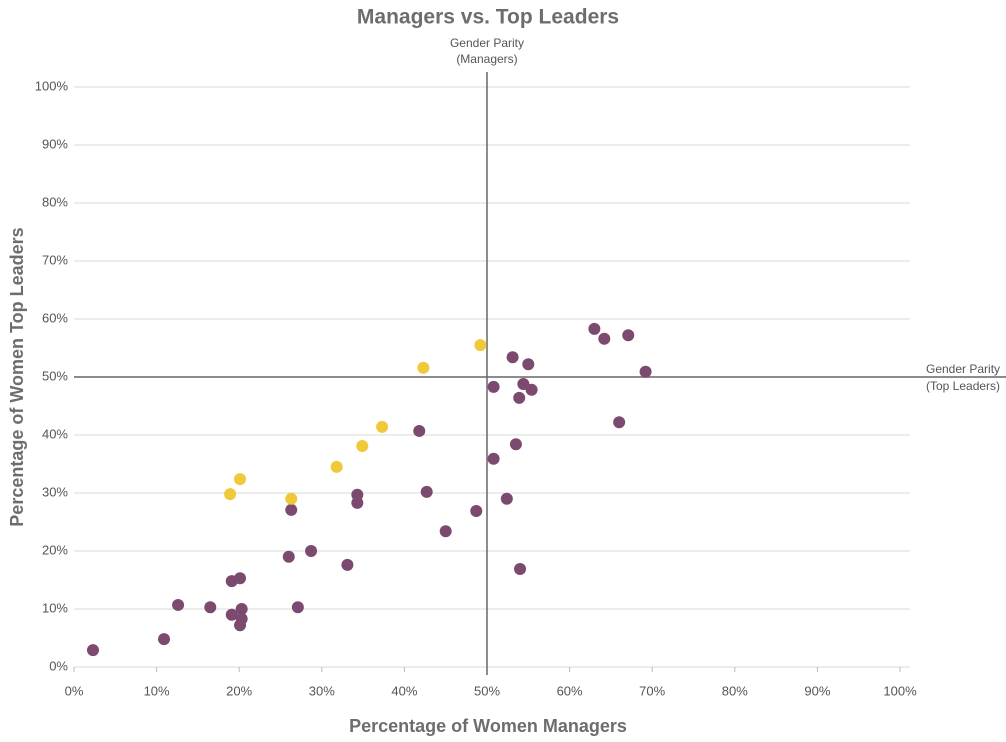 Image resolution: width=1006 pixels, height=742 pixels. Describe the element at coordinates (55, 143) in the screenshot. I see `y-tick-label: 90%` at that location.